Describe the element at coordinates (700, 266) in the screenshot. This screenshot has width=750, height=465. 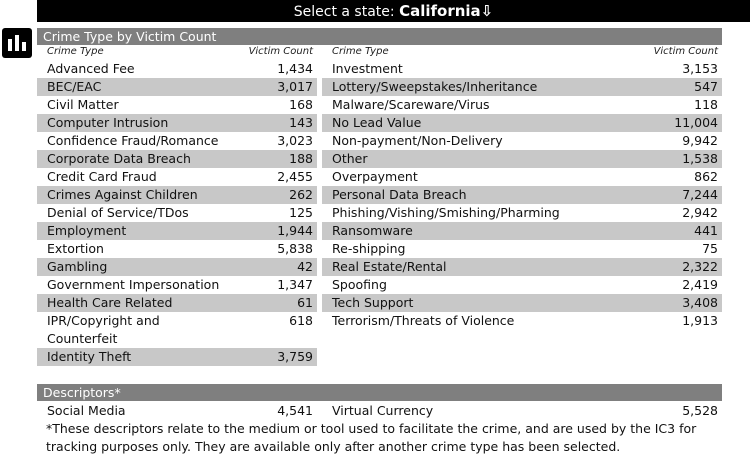
I see `victim-count: 2,322` at that location.